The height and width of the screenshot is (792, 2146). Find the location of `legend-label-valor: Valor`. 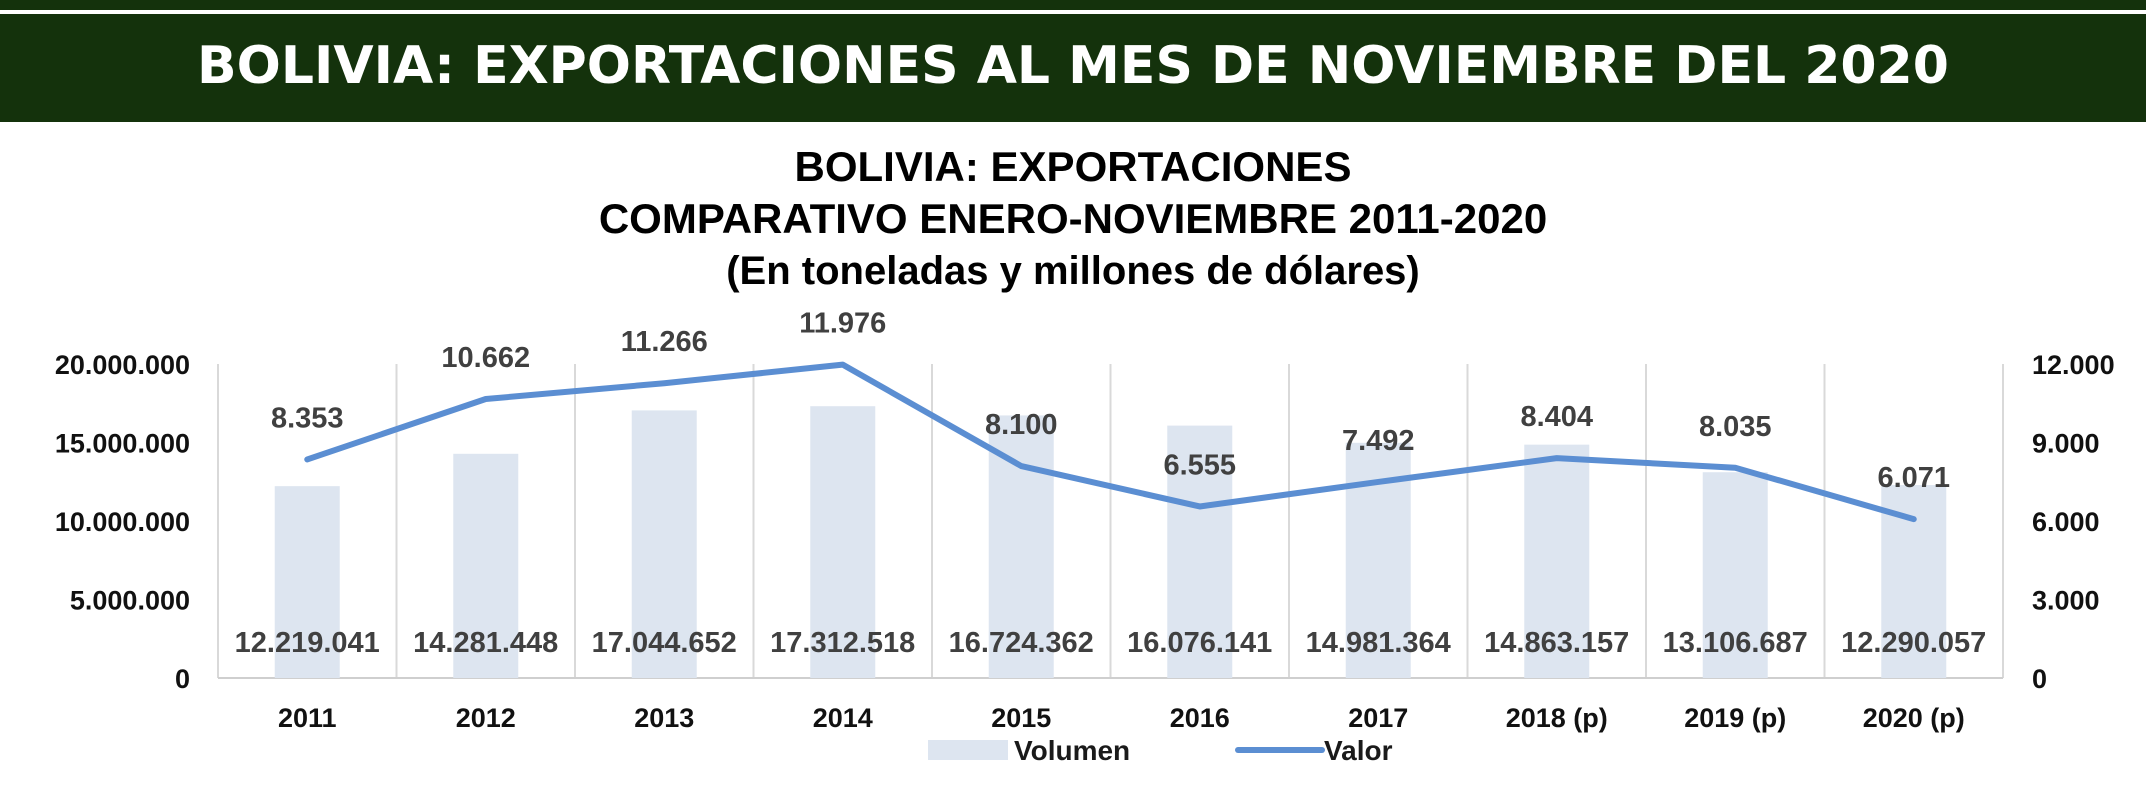

legend-label-valor: Valor is located at coordinates (1358, 750).